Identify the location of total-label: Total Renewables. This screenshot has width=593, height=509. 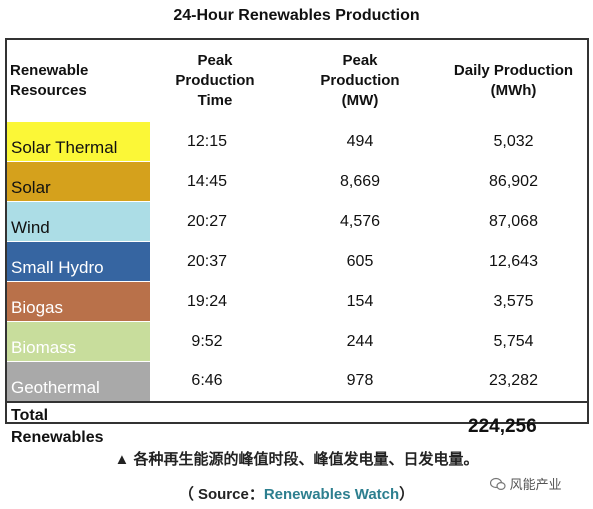
(78, 426).